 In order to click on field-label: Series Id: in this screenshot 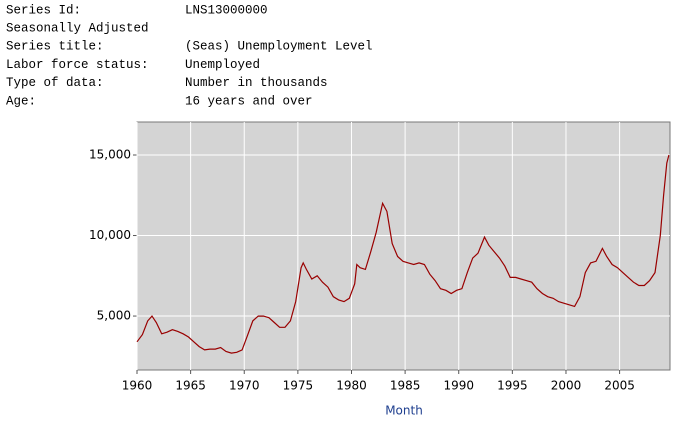, I will do `click(43, 10)`.